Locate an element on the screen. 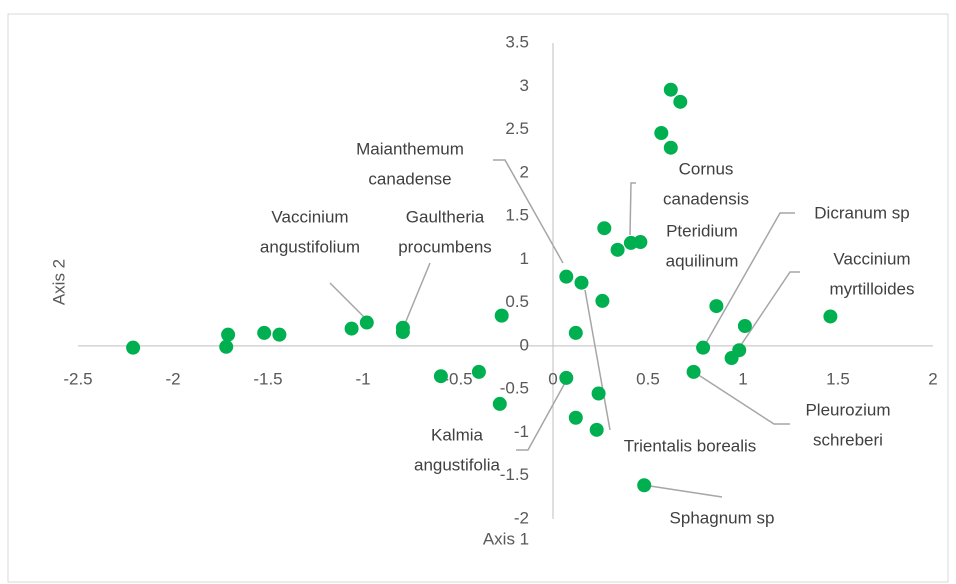 This screenshot has height=584, width=956. y-tick-label: 2.5 is located at coordinates (517, 128).